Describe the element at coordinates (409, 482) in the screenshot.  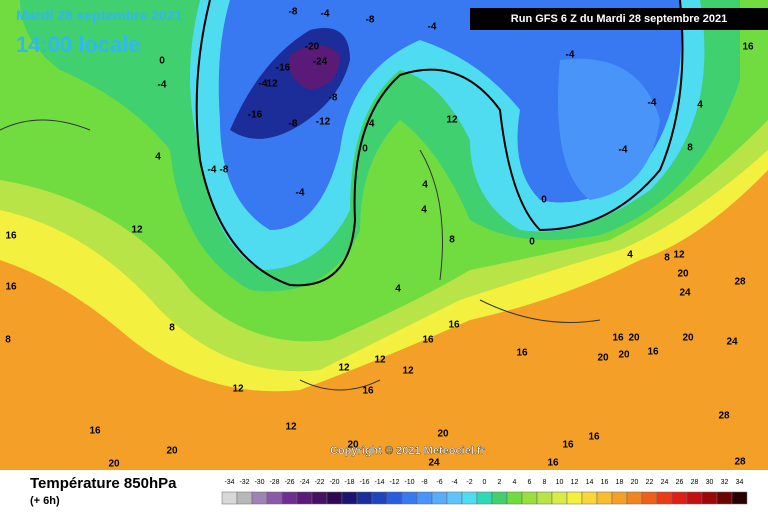
I see `colorbar-tick: -10` at that location.